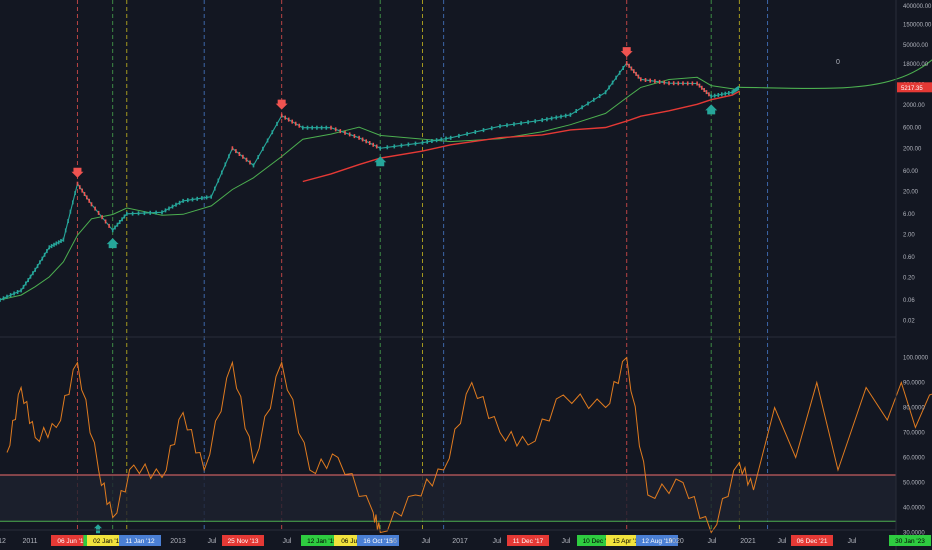 This screenshot has width=932, height=550. I want to click on date-badge-label: 11 Dec '17, so click(528, 541).